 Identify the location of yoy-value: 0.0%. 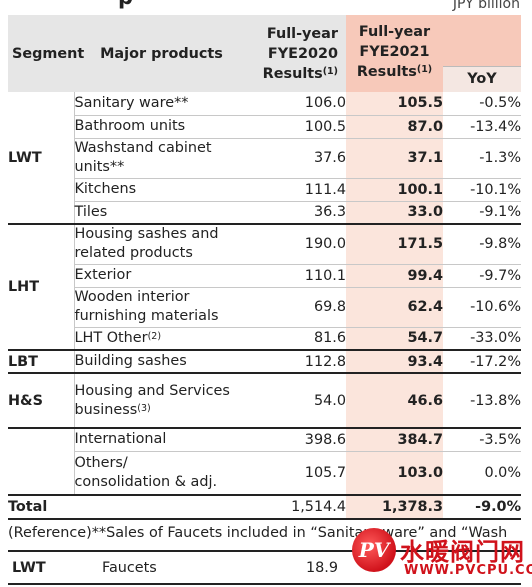
(482, 473).